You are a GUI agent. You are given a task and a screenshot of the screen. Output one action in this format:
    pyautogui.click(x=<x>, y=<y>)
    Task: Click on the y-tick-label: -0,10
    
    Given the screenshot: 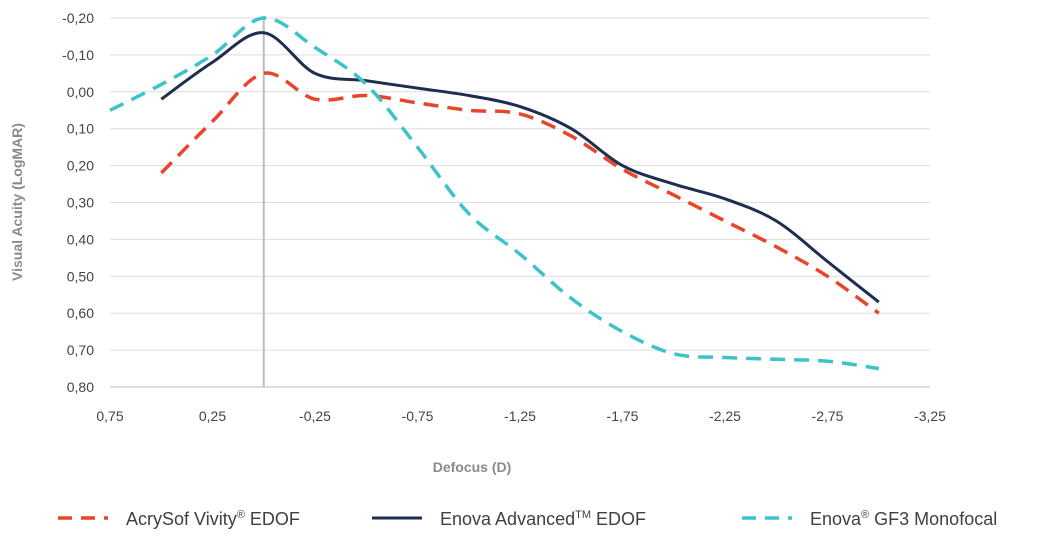 What is the action you would take?
    pyautogui.click(x=78, y=55)
    